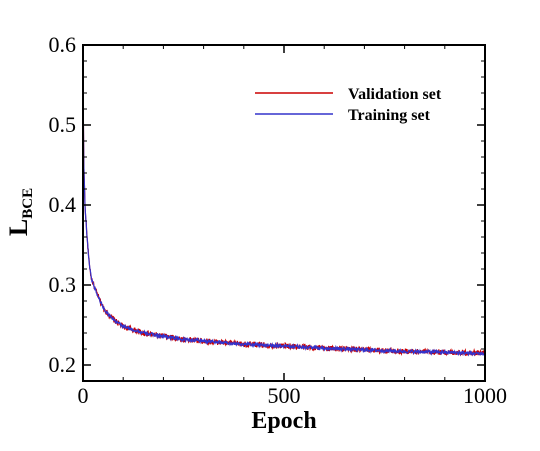 The height and width of the screenshot is (451, 540). I want to click on y-tick-label: 0.6, so click(63, 44).